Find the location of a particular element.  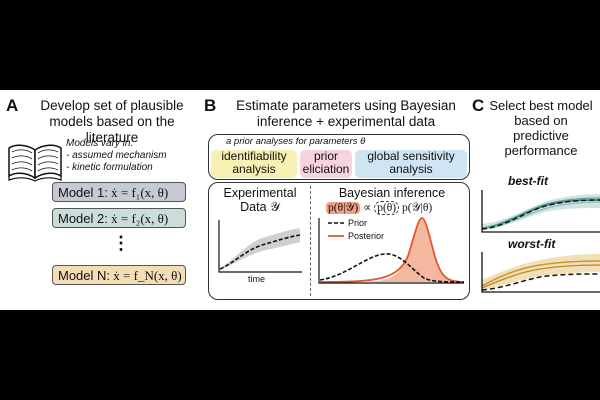

model-1-label: Model 1: is located at coordinates (83, 192).